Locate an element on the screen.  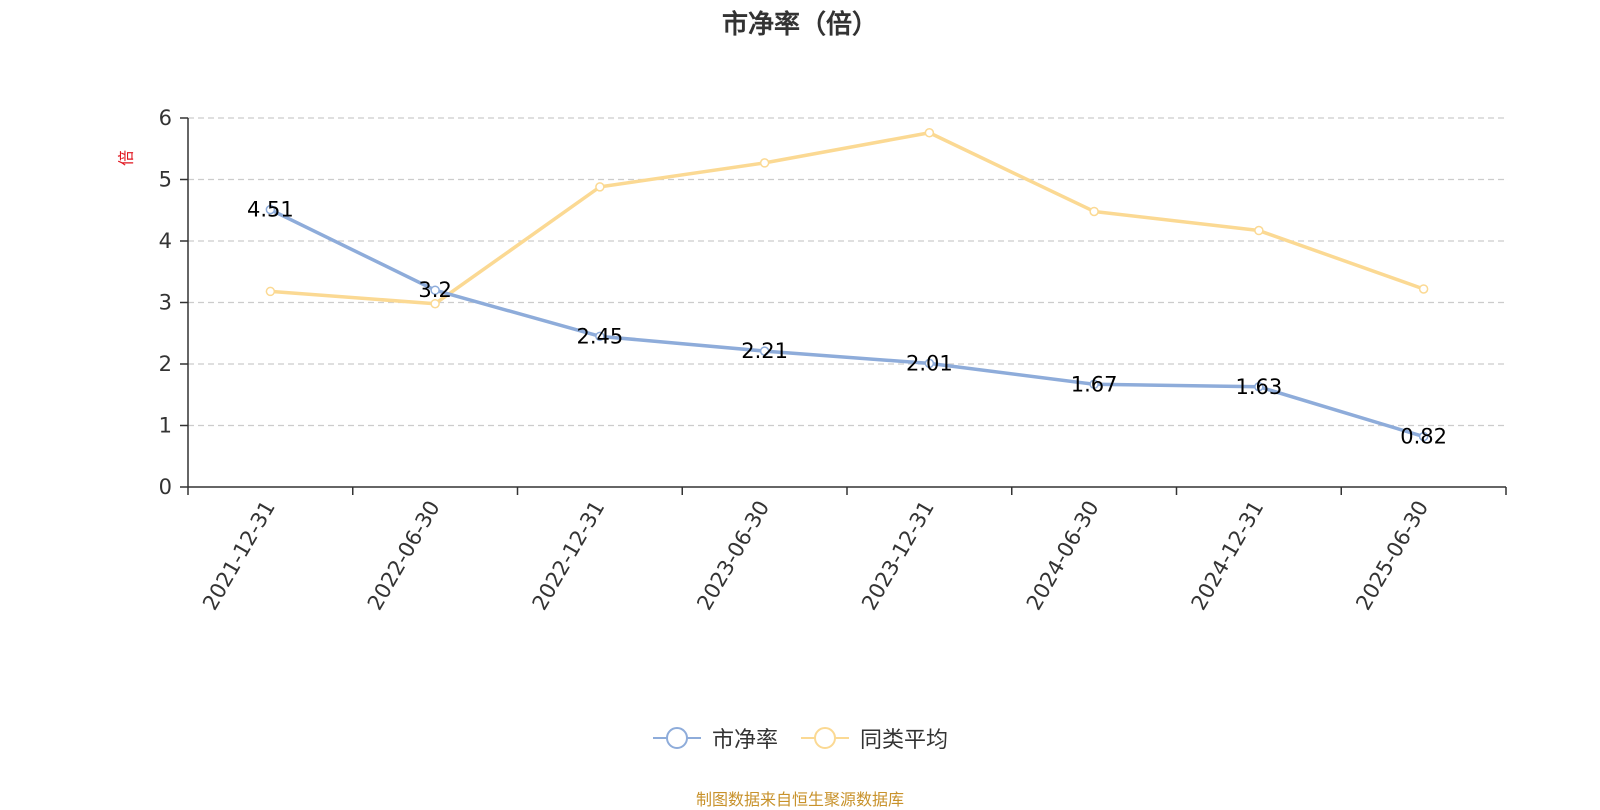
data-label: 3.2 is located at coordinates (434, 290).